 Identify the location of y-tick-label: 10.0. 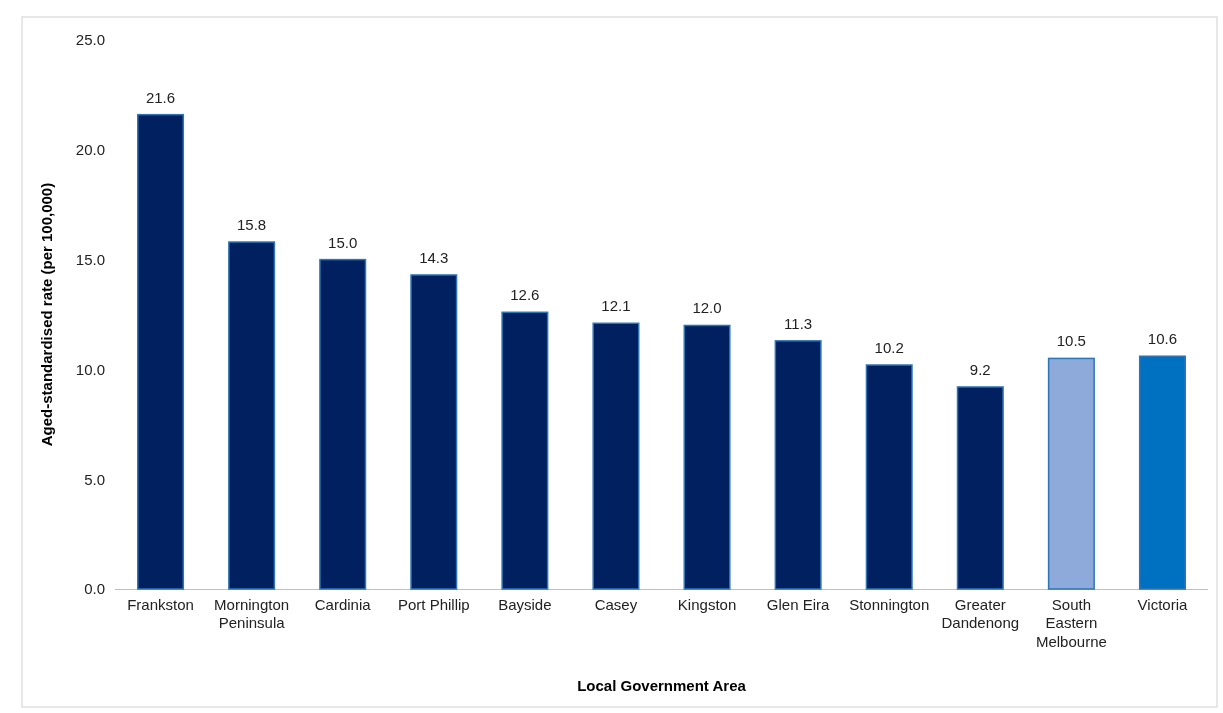
(90, 369).